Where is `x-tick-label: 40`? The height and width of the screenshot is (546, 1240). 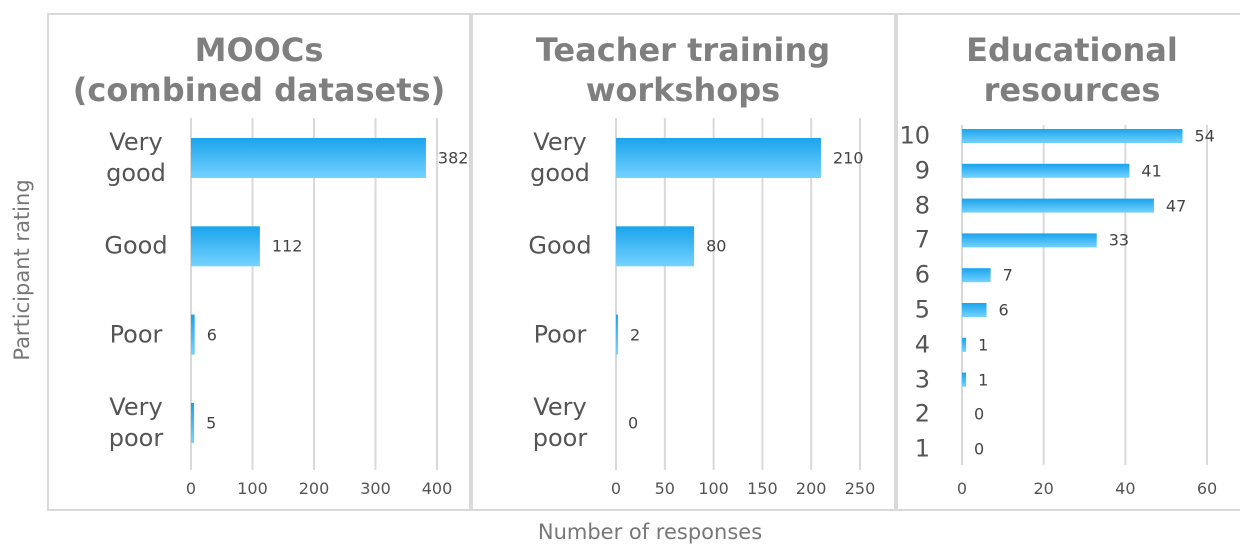
x-tick-label: 40 is located at coordinates (1125, 488).